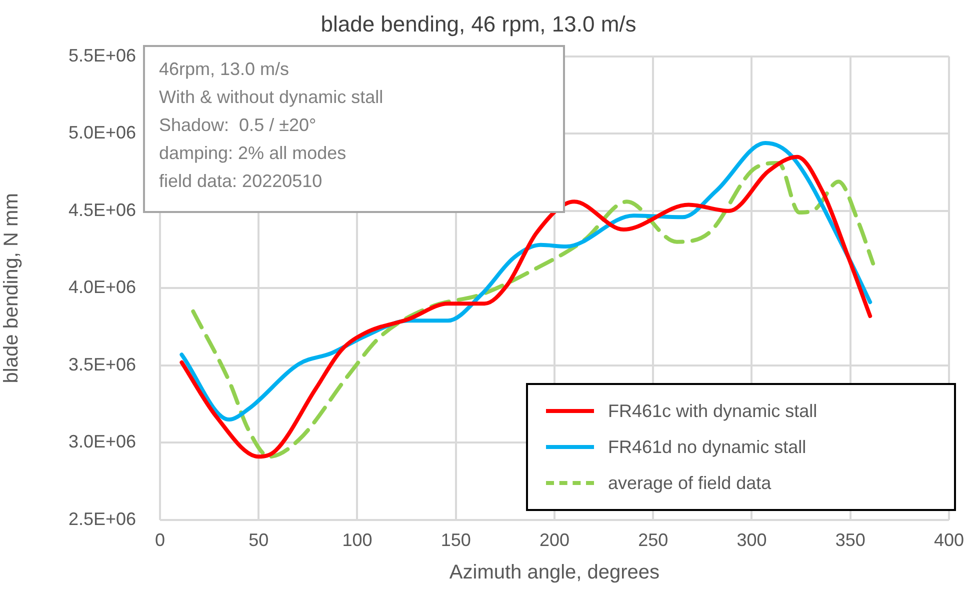  Describe the element at coordinates (241, 181) in the screenshot. I see `annotation: field data: 20220510` at that location.